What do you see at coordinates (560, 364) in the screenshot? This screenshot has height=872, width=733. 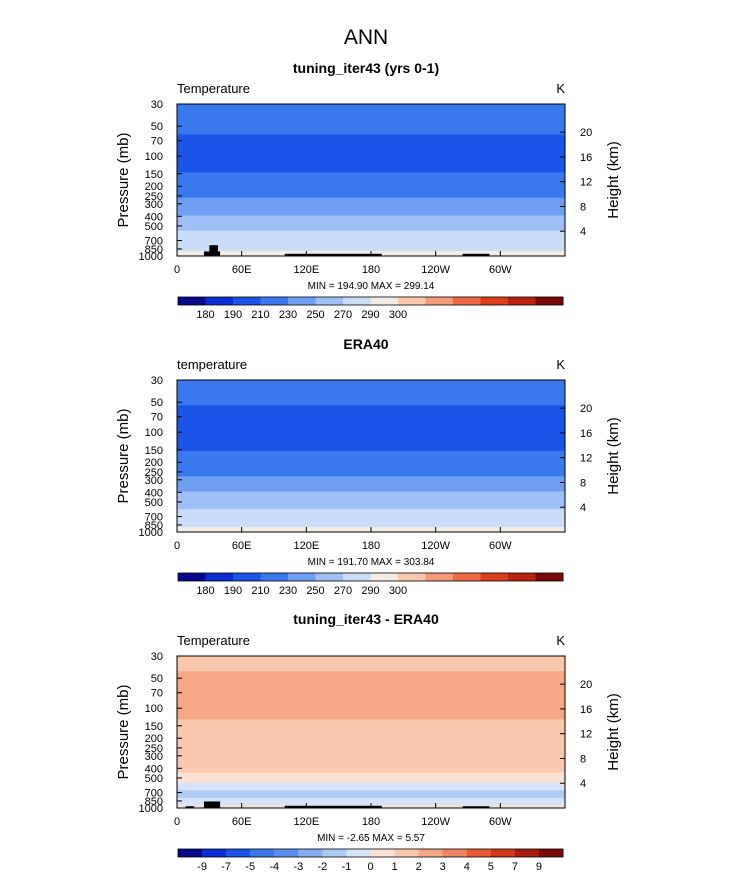 I see `units-label: K` at bounding box center [560, 364].